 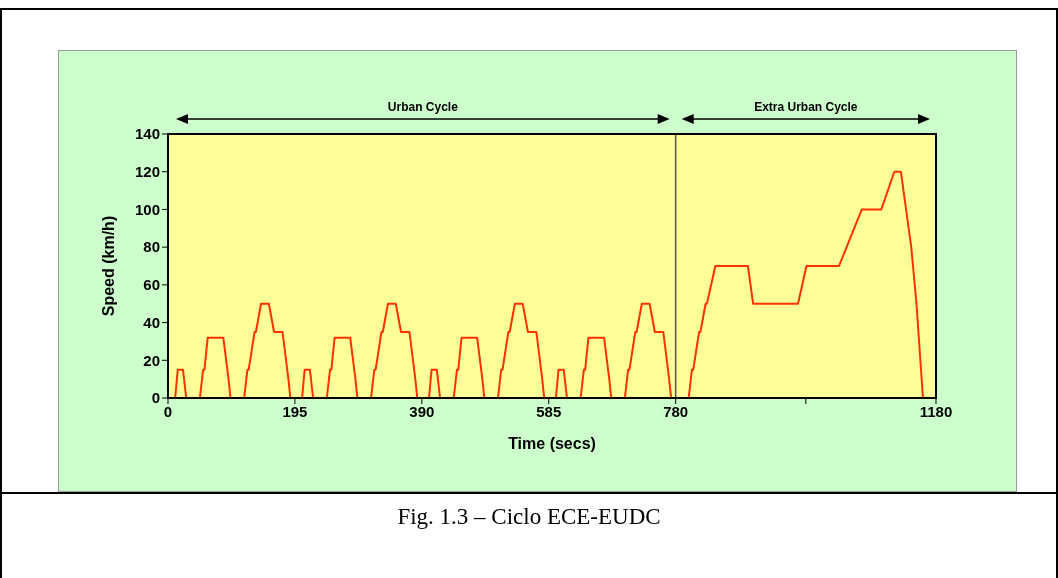 I want to click on x-tick-label: 390, so click(x=422, y=411).